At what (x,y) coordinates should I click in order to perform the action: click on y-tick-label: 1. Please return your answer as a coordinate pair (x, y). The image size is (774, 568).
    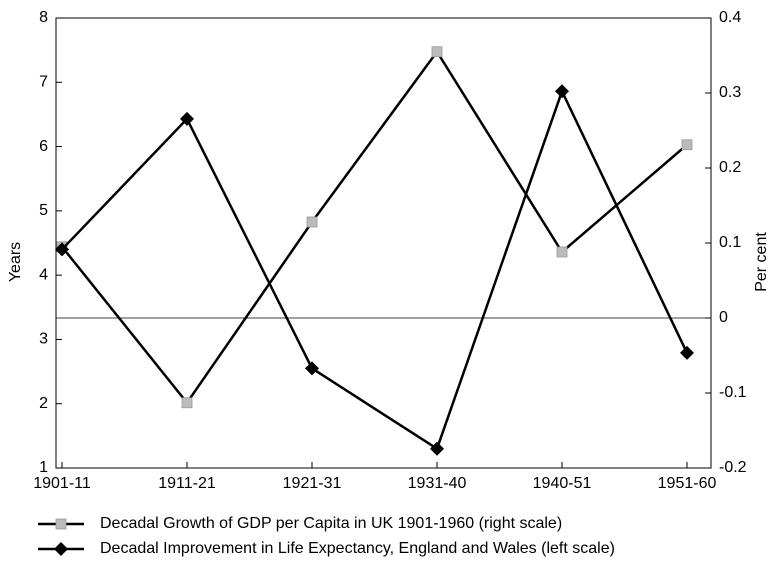
    Looking at the image, I should click on (43, 467).